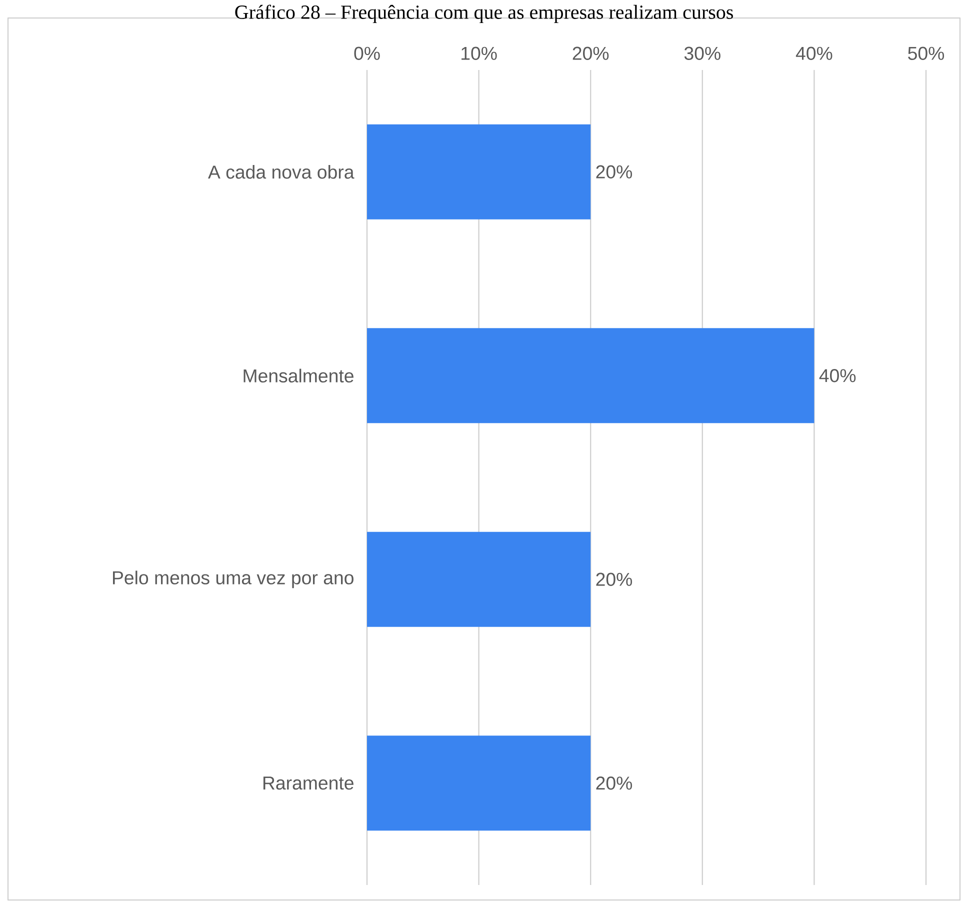 This screenshot has width=968, height=904. I want to click on x-tick-label: 30%, so click(702, 53).